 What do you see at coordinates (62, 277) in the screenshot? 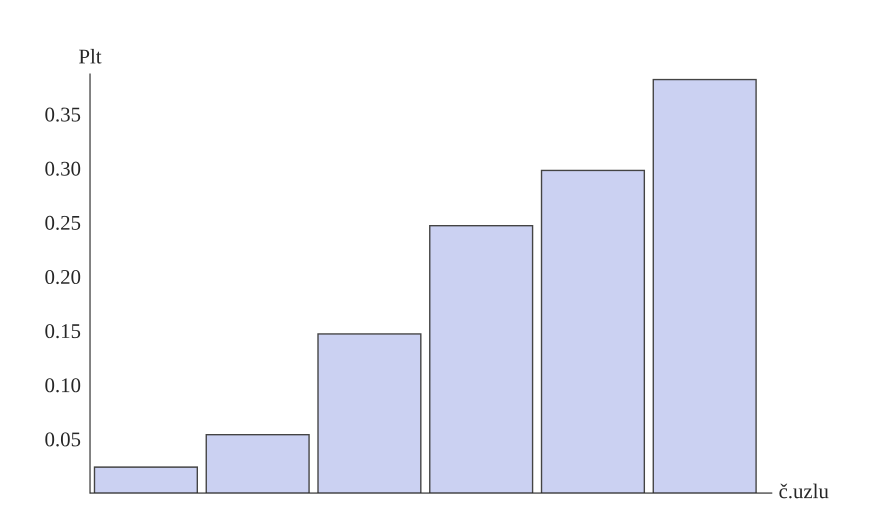
I see `y-tick-label: 0.20` at bounding box center [62, 277].